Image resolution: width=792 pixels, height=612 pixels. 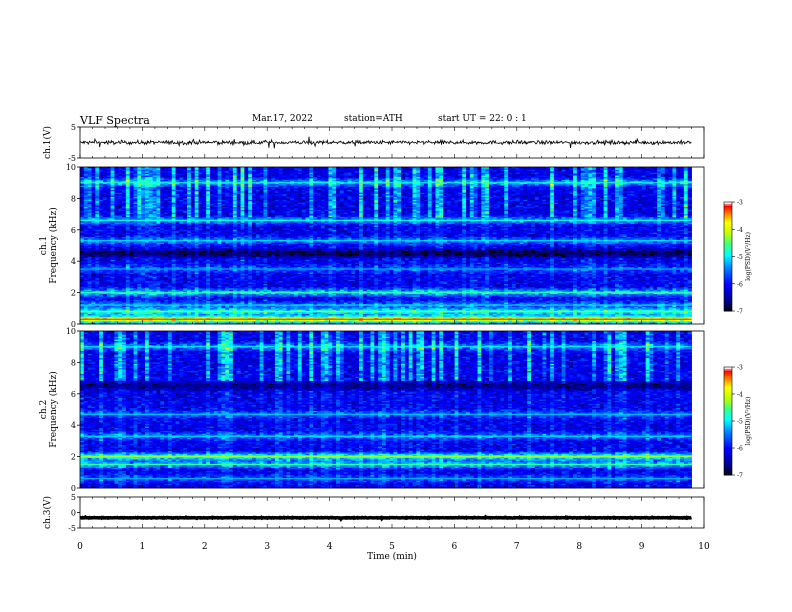 I want to click on x-tick-label: 9, so click(x=642, y=547).